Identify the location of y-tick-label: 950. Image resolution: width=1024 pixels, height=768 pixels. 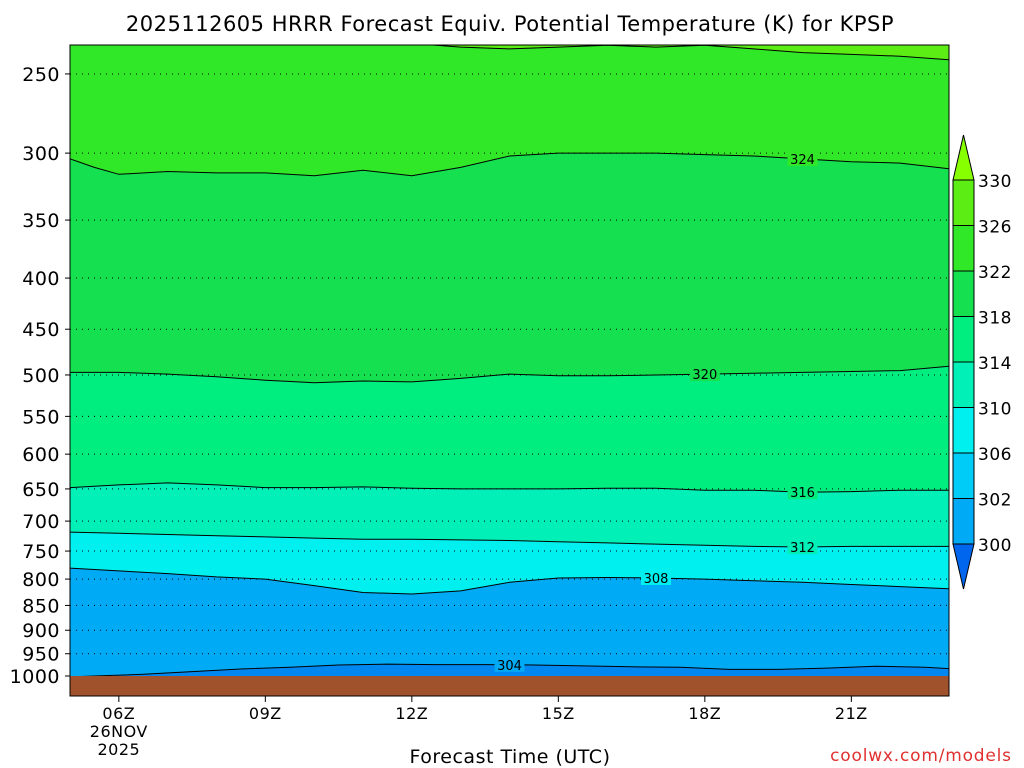
(41, 655).